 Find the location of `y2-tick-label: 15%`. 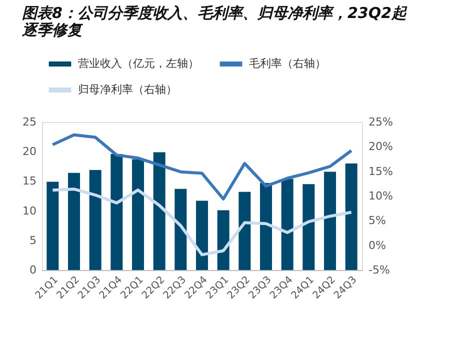

y2-tick-label: 15% is located at coordinates (380, 171).